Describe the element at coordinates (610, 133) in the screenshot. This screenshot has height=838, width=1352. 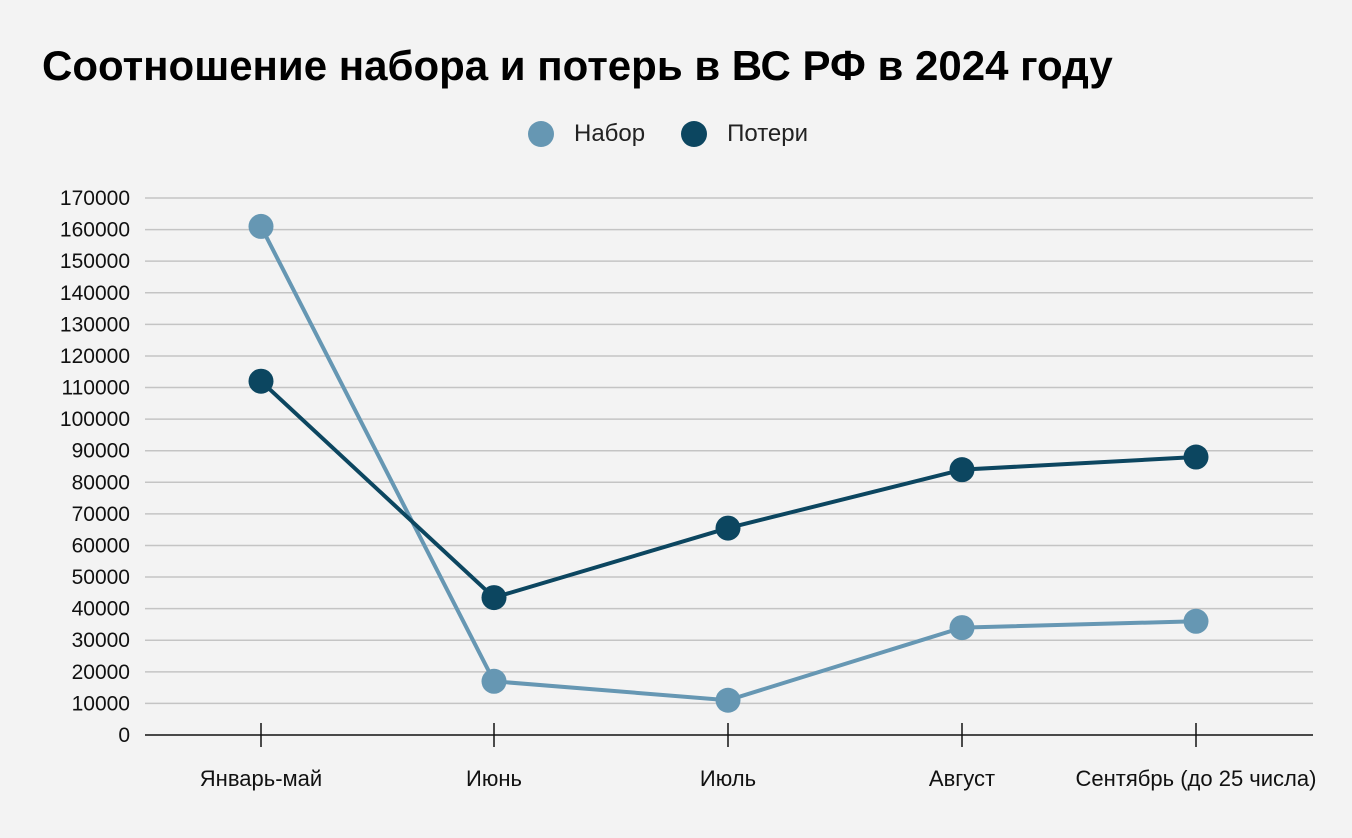
I see `legend-label-nabor: Набор` at that location.